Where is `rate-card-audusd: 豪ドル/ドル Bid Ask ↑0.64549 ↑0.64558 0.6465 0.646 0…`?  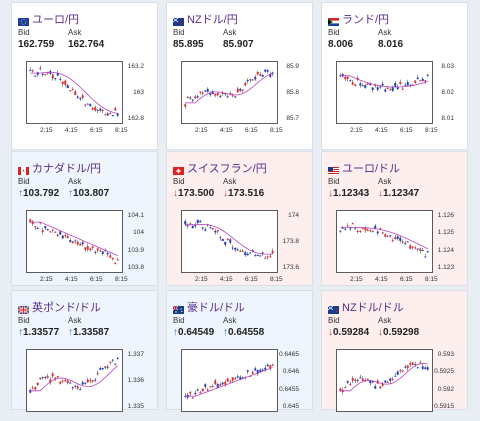
rate-card-audusd: 豪ドル/ドル Bid Ask ↑0.64549 ↑0.64558 0.6465 0.646 0… is located at coordinates (239, 351).